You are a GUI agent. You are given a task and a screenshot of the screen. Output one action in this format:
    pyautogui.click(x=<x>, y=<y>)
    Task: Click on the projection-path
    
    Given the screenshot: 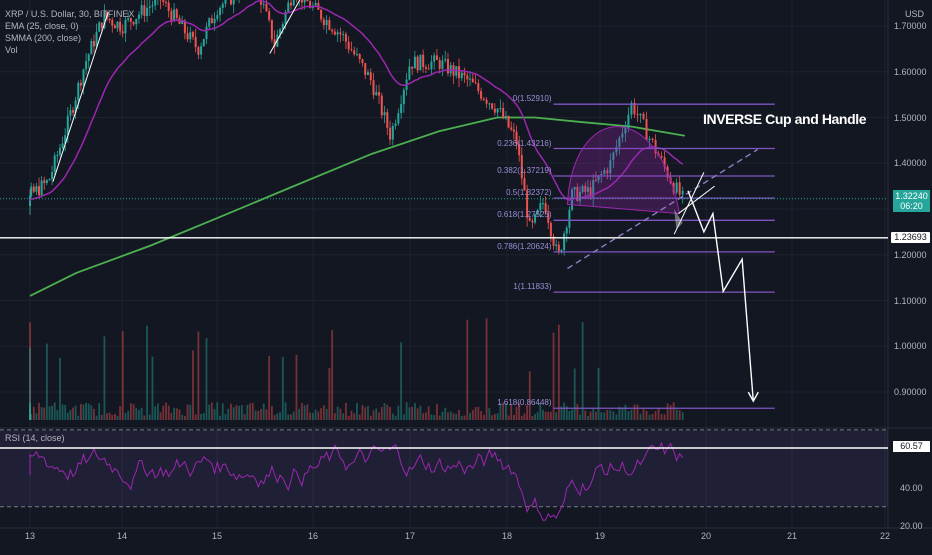 What is the action you would take?
    pyautogui.click(x=720, y=296)
    